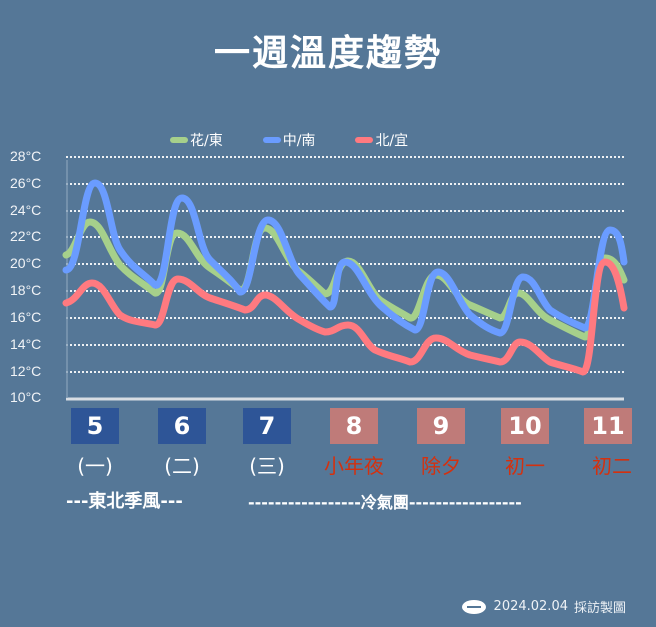  Describe the element at coordinates (95, 426) in the screenshot. I see `day-box-5: 5` at that location.